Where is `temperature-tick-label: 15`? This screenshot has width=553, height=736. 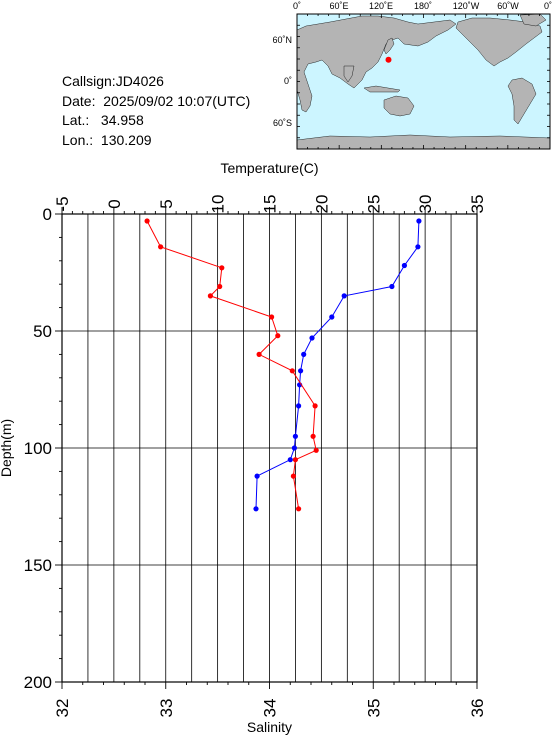
temperature-tick-label: 15 is located at coordinates (270, 204).